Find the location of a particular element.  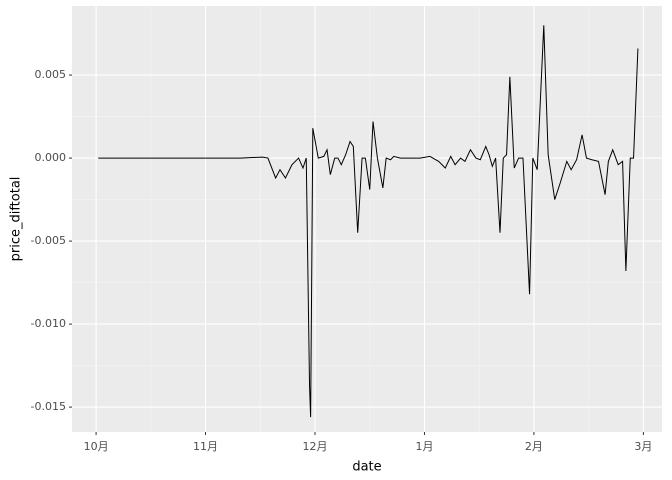

y-tick-label: -0.010 is located at coordinates (48, 323).